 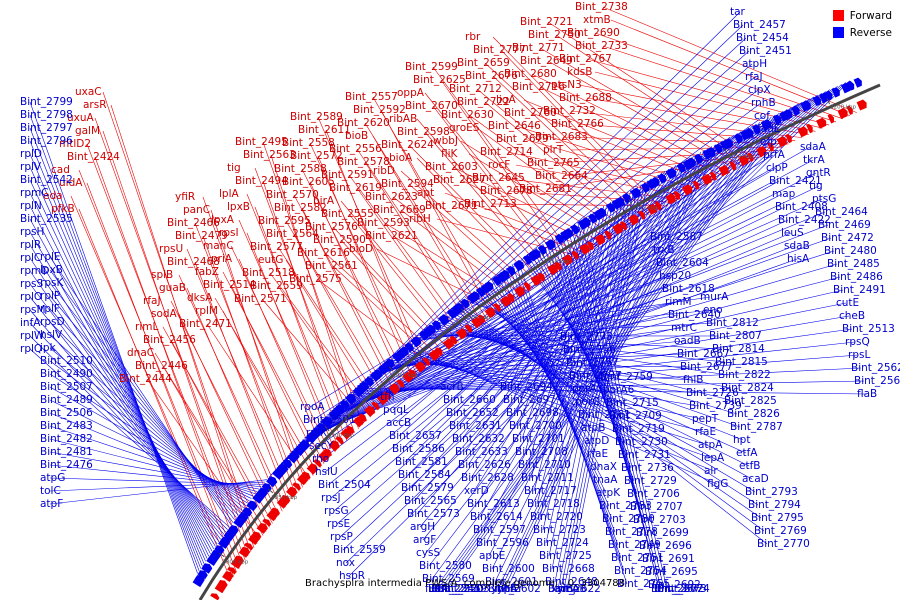 I want to click on reverse-gene-label: rpoA, so click(x=312, y=407).